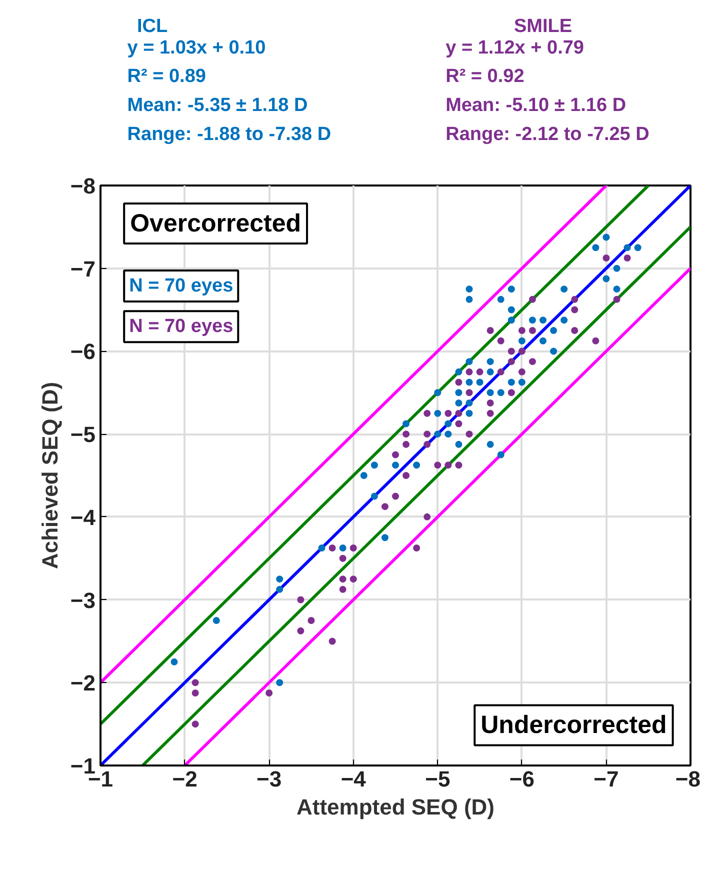  Describe the element at coordinates (437, 779) in the screenshot. I see `x-tick-label: −5` at that location.